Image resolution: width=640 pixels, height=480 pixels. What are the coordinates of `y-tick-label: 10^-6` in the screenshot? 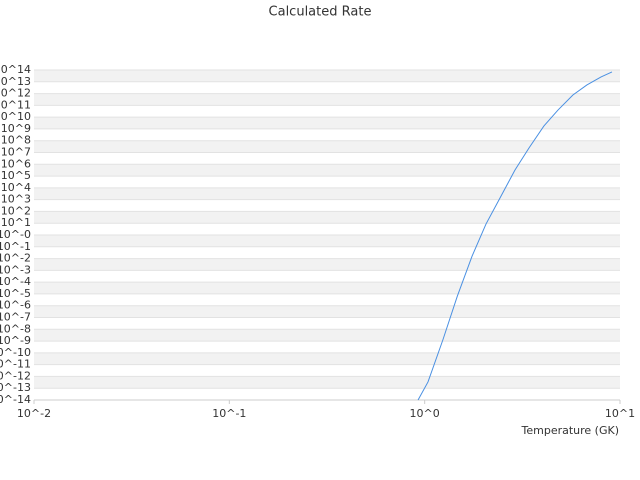 It's located at (15, 305).